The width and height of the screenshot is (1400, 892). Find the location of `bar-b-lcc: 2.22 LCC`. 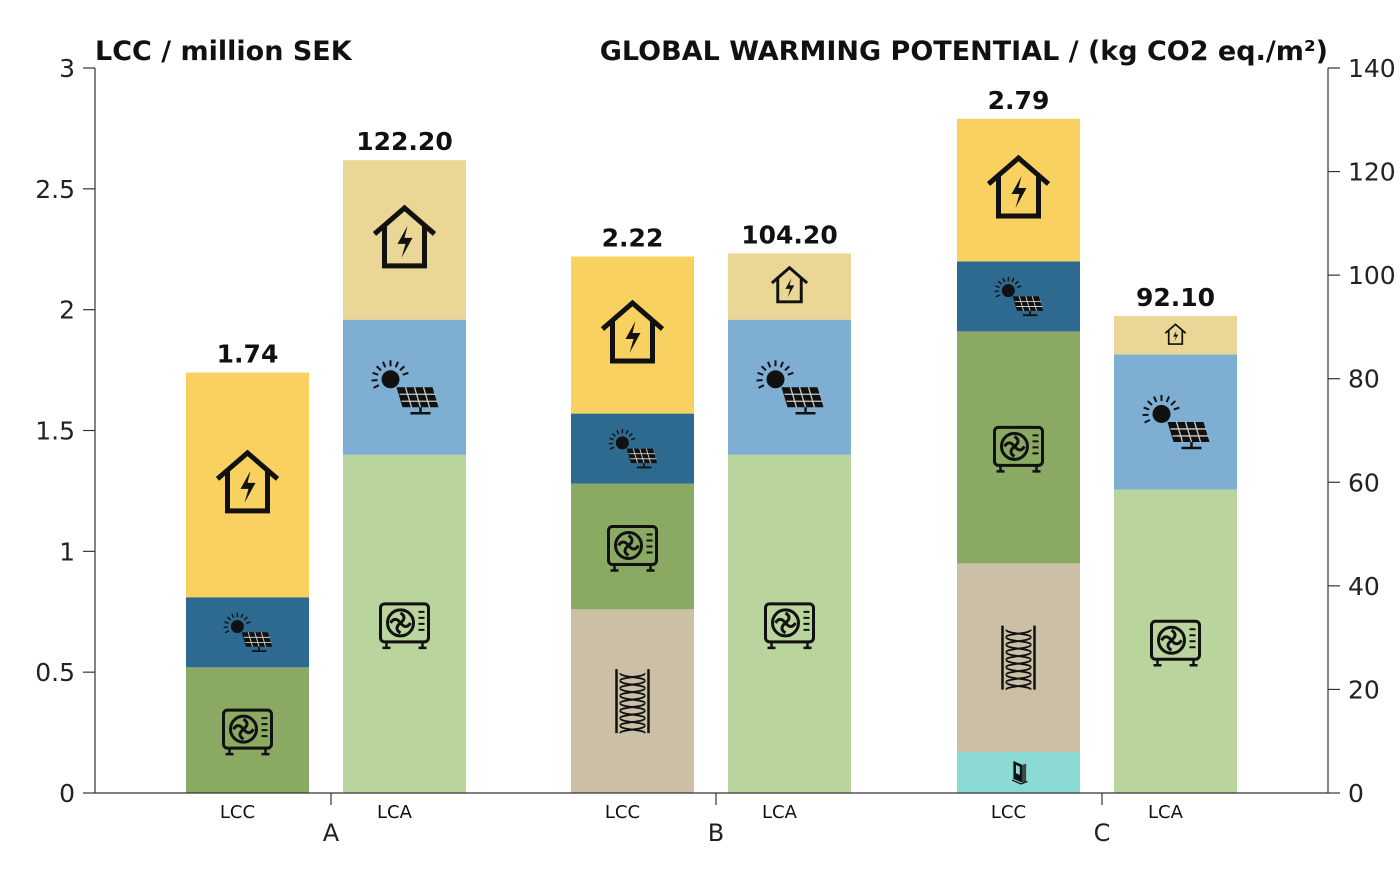

bar-b-lcc: 2.22 LCC is located at coordinates (632, 523).